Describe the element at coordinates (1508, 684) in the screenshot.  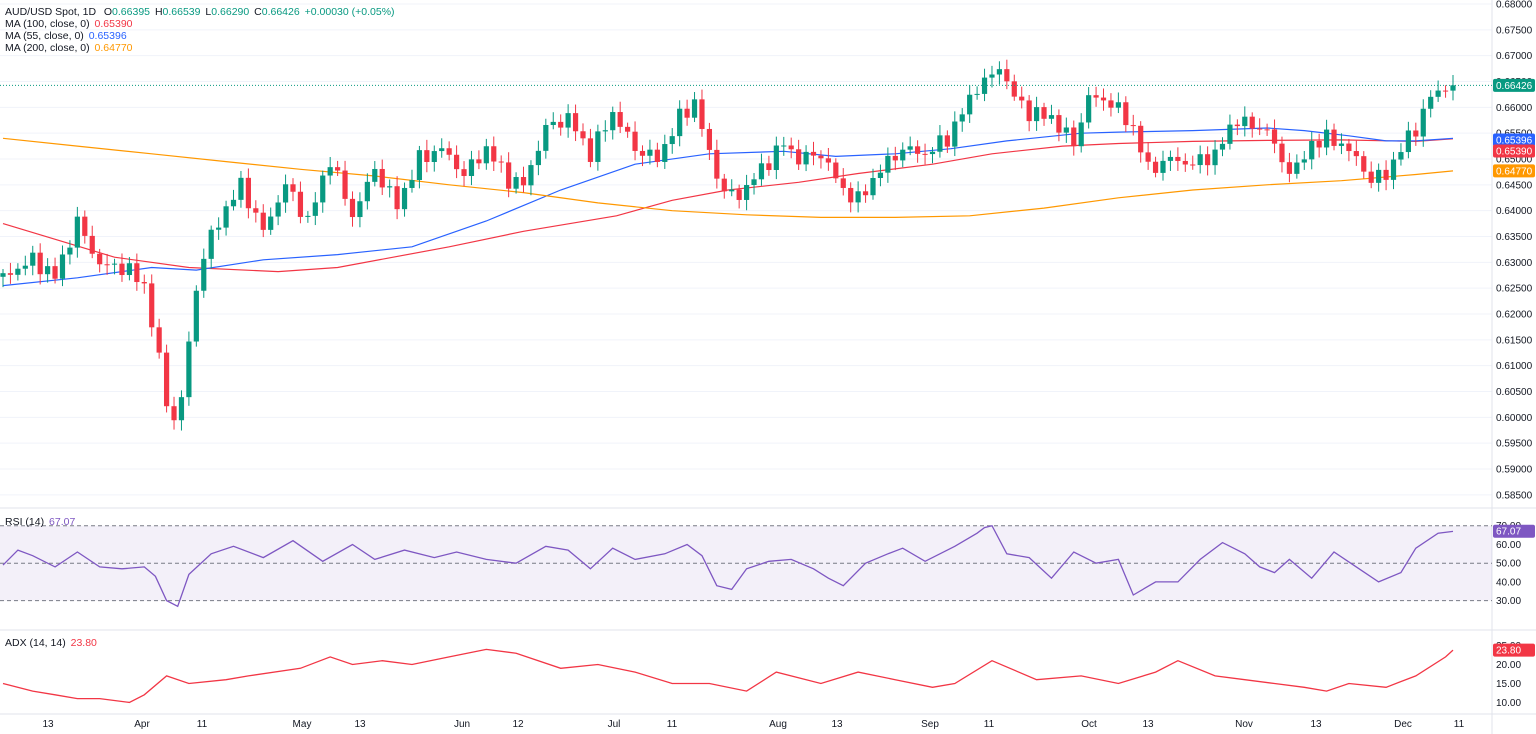
I see `adx-tick-label: 15.00` at that location.